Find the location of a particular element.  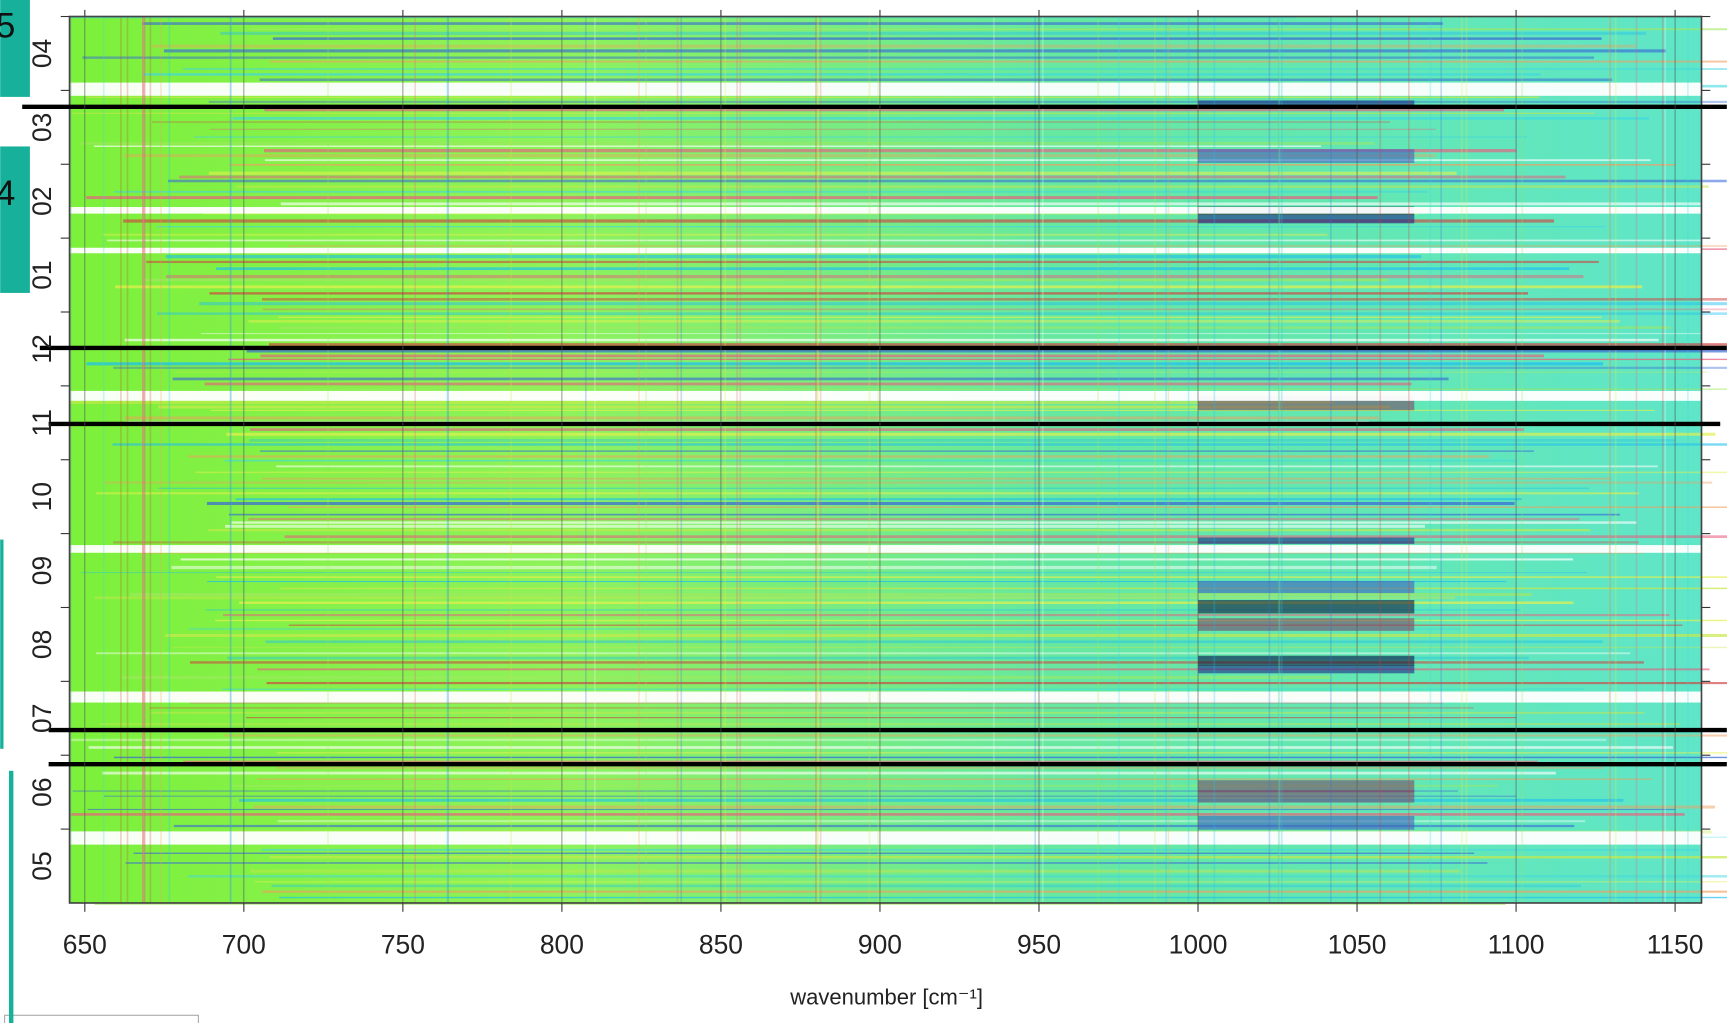

x-axis-label: wavenumber [cm⁻¹] is located at coordinates (886, 996).